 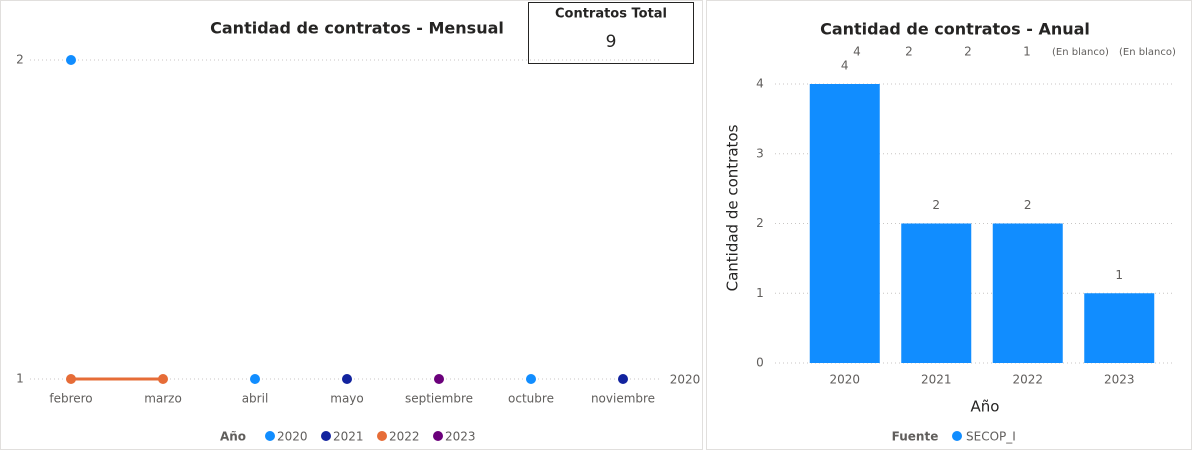 What do you see at coordinates (844, 380) in the screenshot?
I see `x-tick-label: 2020` at bounding box center [844, 380].